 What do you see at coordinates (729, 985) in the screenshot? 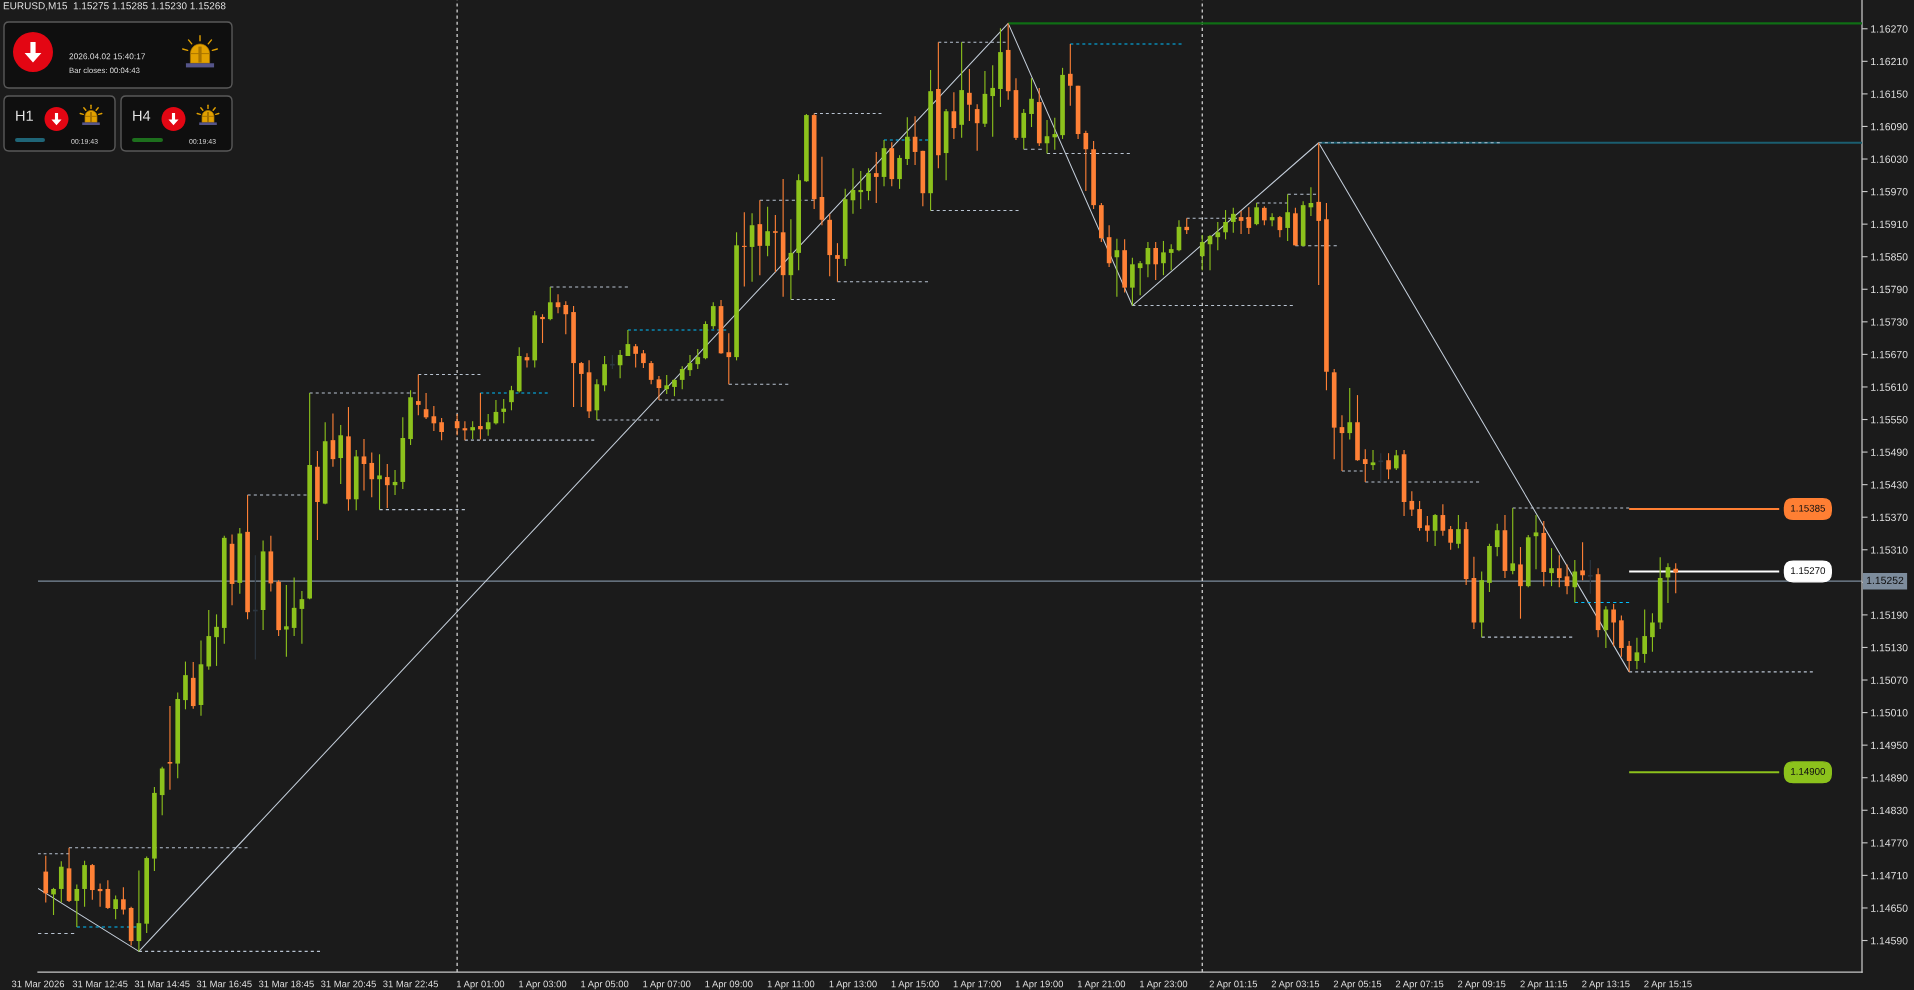
I see `x-tick-label: 1 Apr 09:00` at bounding box center [729, 985].